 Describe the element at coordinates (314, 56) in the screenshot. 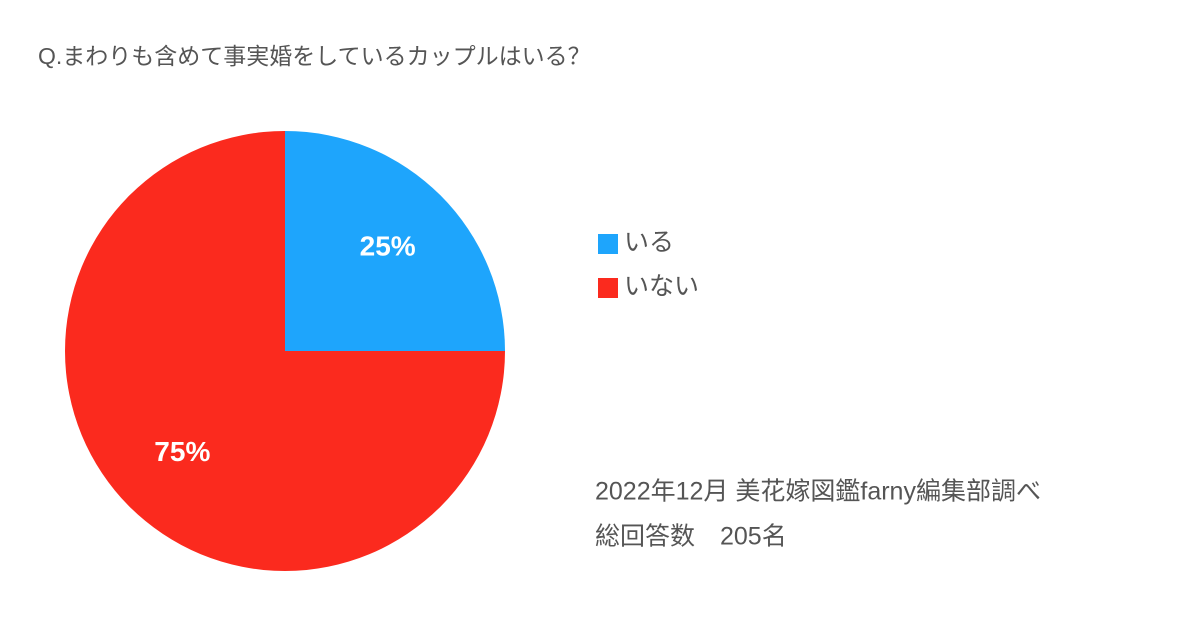

I see `chart-title: Q.まわりも含めて事実婚をしているカップルはいる？` at that location.